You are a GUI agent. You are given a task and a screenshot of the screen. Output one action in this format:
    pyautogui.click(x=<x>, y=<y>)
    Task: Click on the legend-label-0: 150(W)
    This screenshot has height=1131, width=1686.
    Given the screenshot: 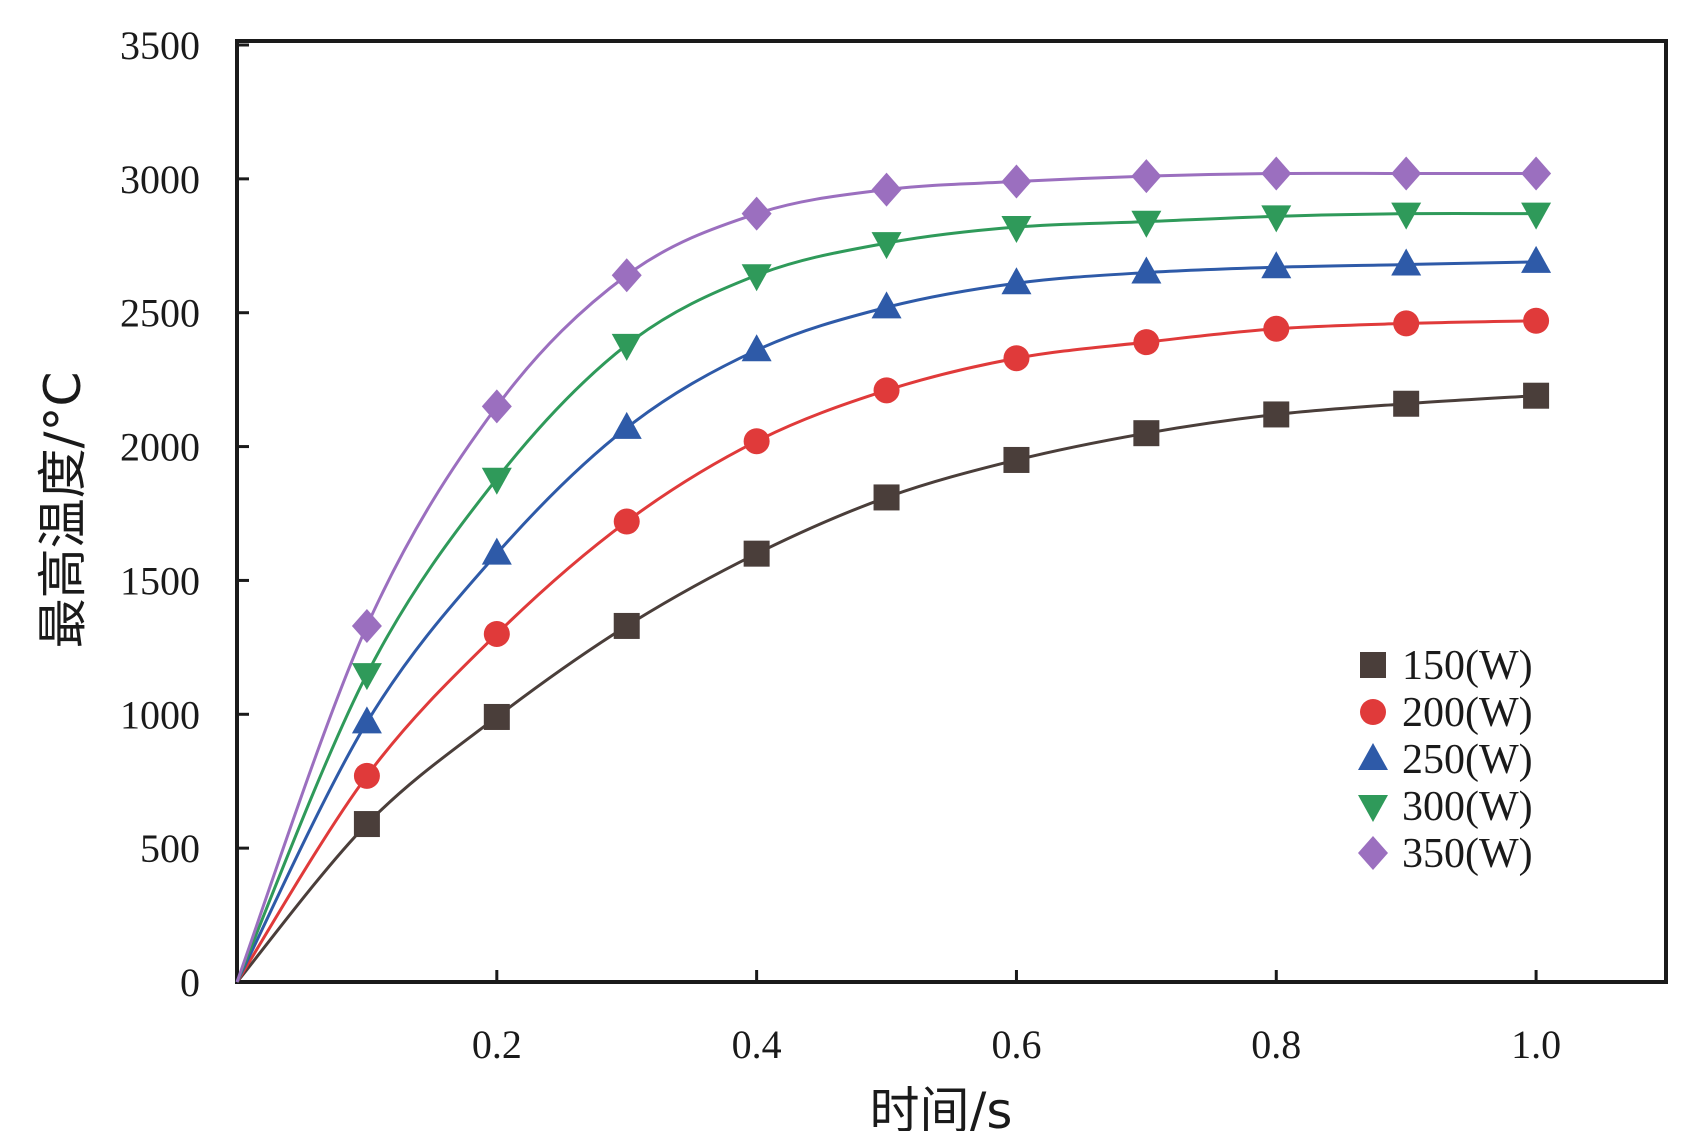 What is the action you would take?
    pyautogui.click(x=1467, y=666)
    